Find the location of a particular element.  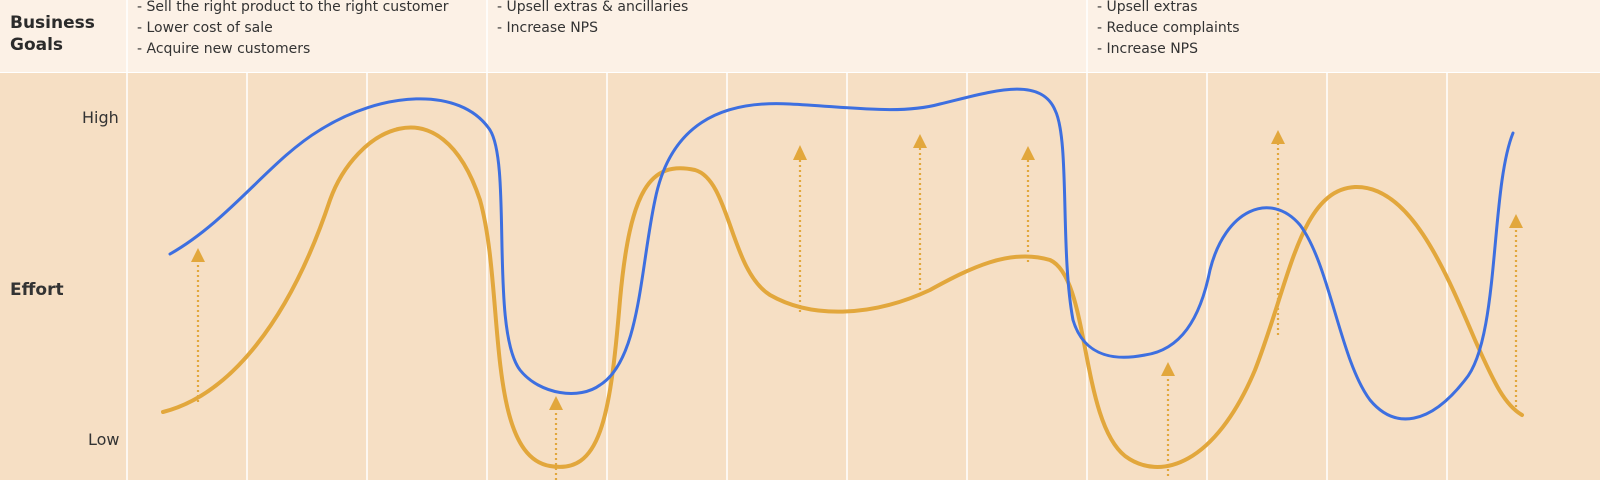

business-goals-label: Business Goals is located at coordinates (65, 34).